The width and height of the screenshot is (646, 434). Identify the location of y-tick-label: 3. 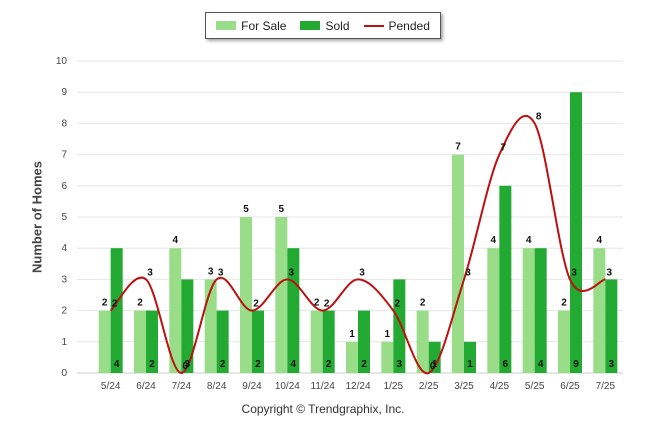
(64, 279).